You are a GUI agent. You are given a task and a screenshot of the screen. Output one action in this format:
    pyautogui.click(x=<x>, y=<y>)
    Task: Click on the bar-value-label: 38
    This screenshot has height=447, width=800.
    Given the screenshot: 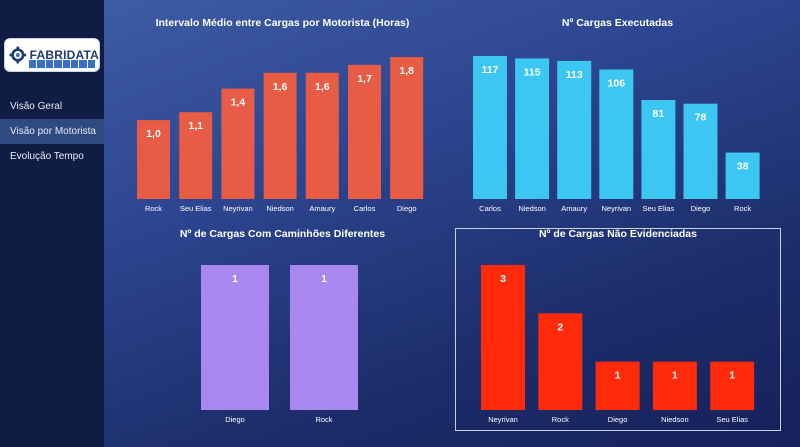 What is the action you would take?
    pyautogui.click(x=743, y=167)
    